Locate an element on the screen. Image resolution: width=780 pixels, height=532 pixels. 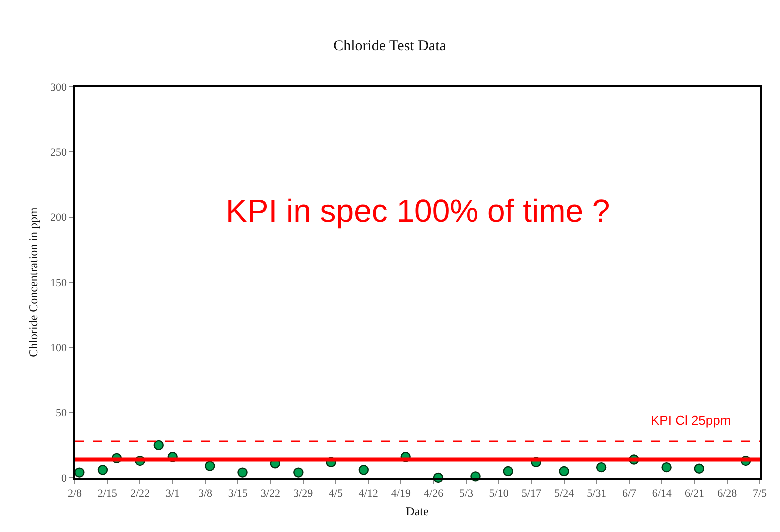
x-tick-label: 6/7 is located at coordinates (630, 494).